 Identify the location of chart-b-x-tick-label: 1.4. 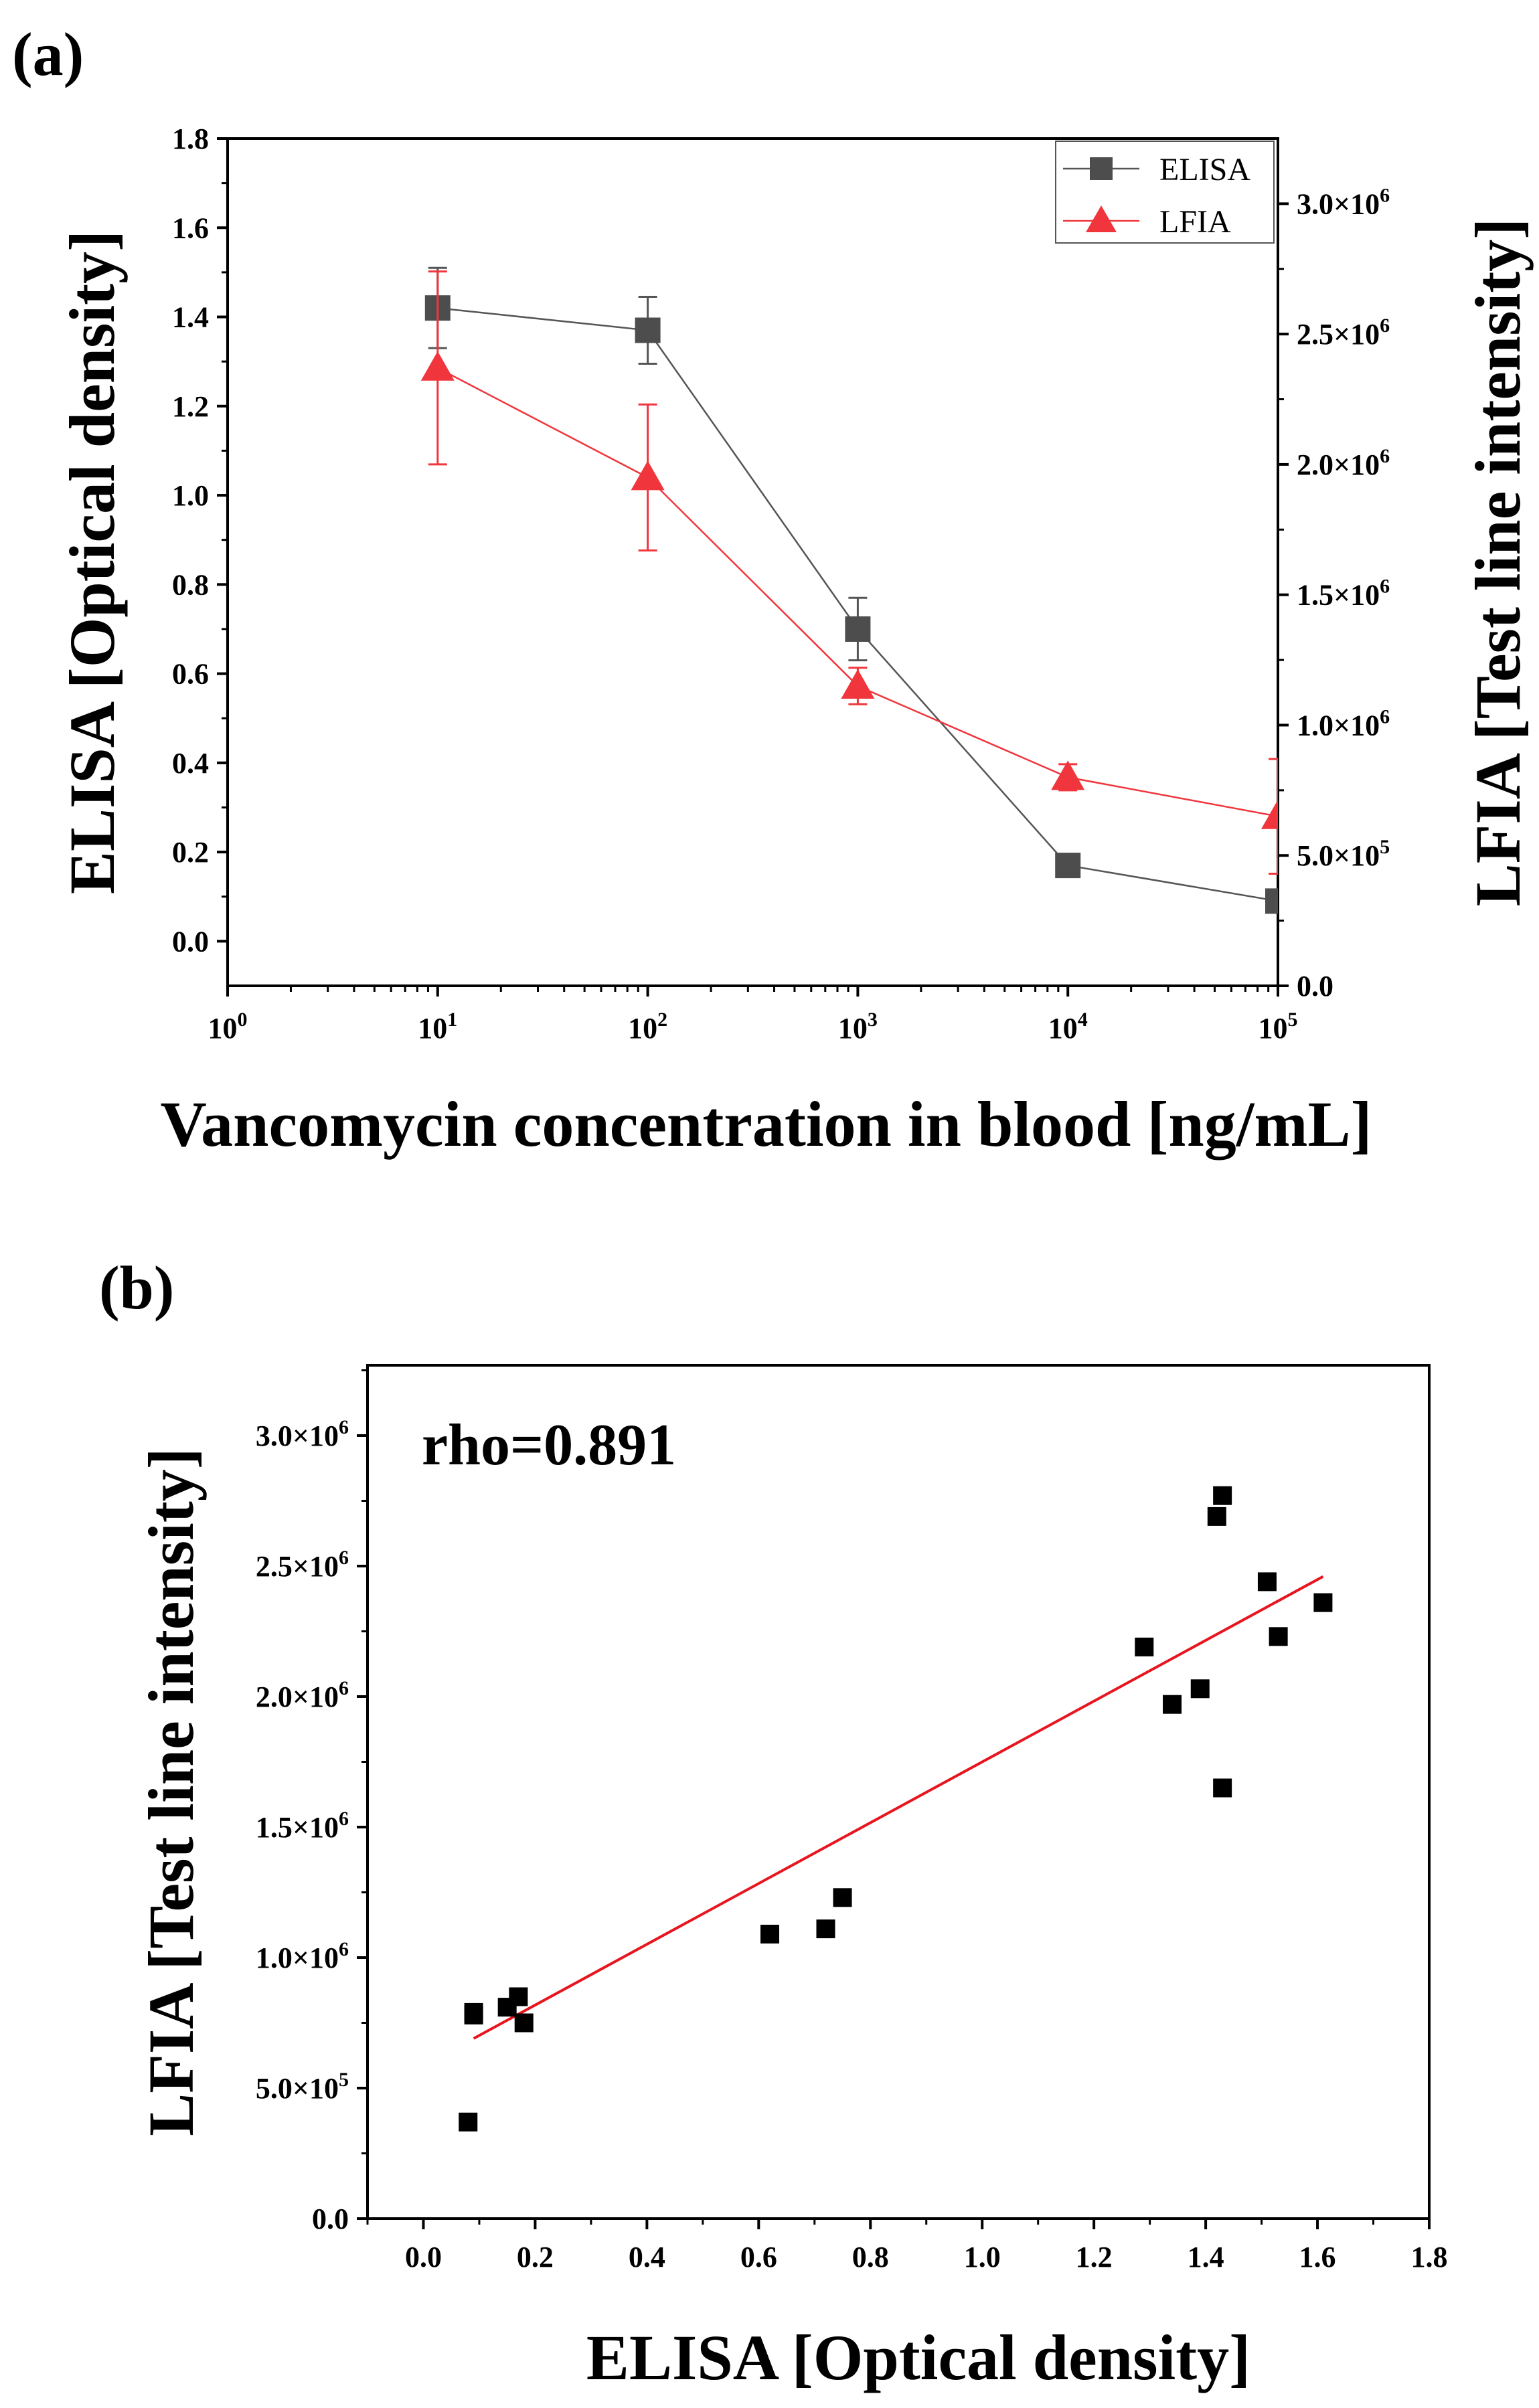
(1206, 2257).